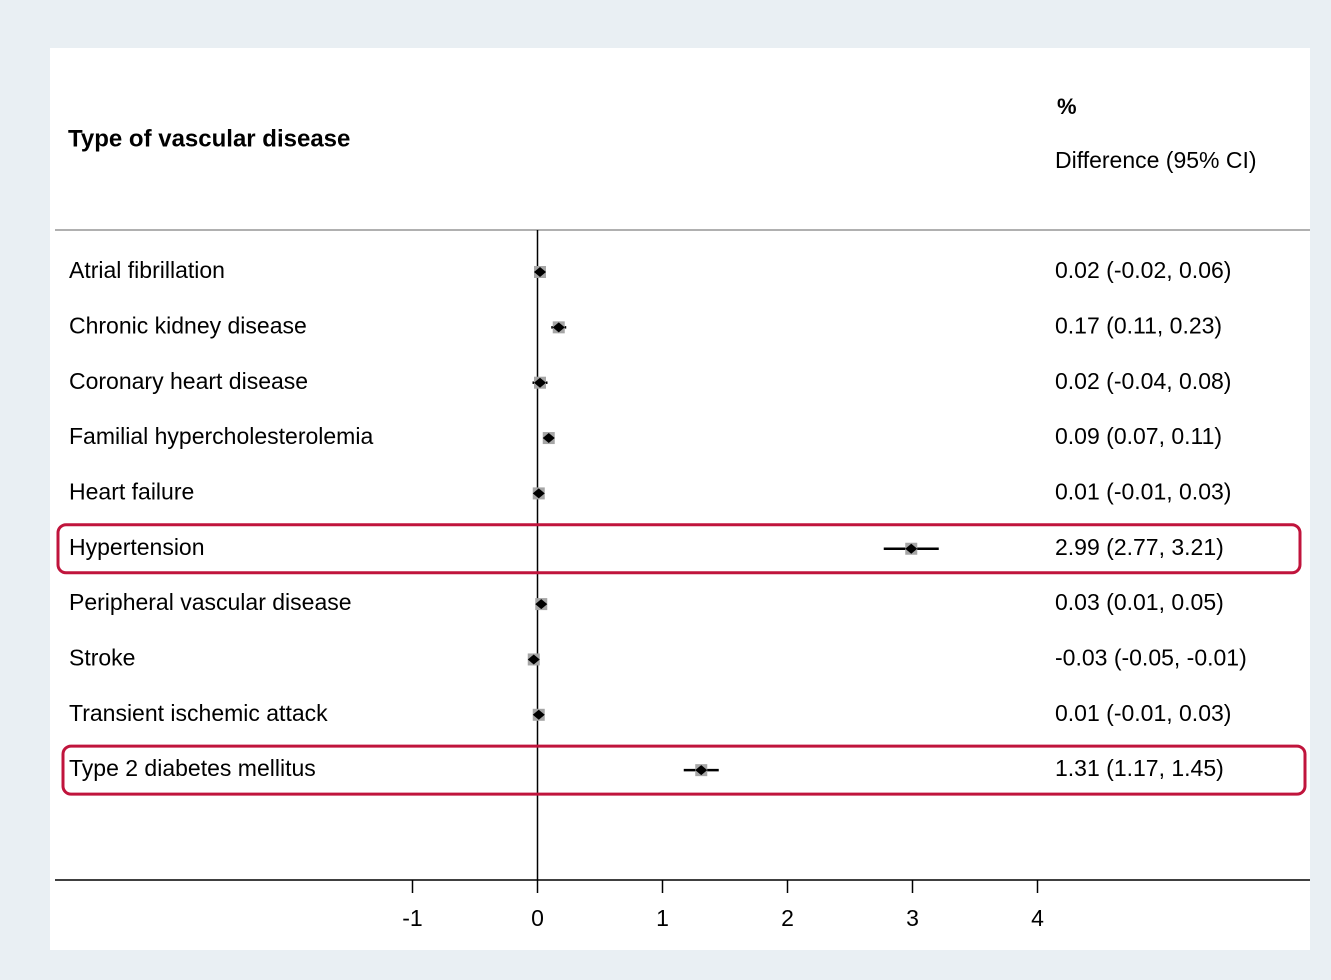 The image size is (1331, 980). I want to click on value-label: 0.09 (0.07, 0.11), so click(1138, 436).